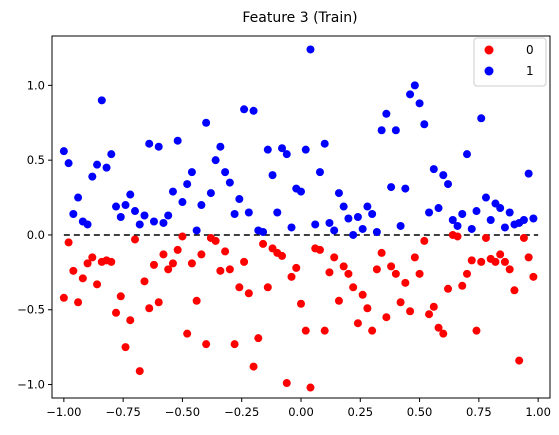 The image size is (559, 435). Describe the element at coordinates (530, 50) in the screenshot. I see `legend-label-0: 0` at that location.